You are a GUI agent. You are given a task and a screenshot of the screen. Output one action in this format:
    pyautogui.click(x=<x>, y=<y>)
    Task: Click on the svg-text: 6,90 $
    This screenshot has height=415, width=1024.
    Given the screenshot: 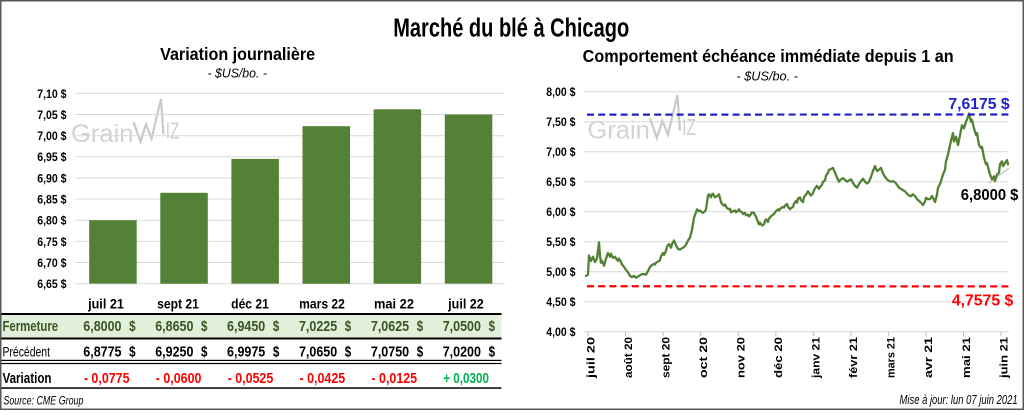 What is the action you would take?
    pyautogui.click(x=51, y=178)
    